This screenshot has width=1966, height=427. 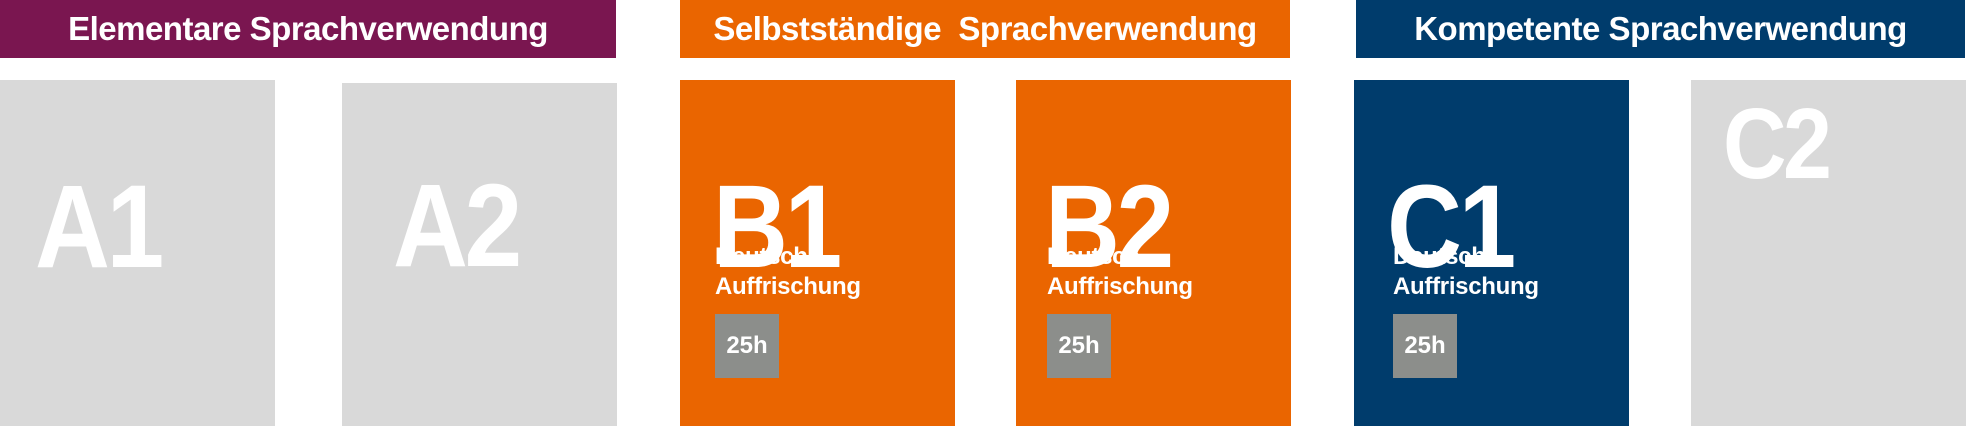 I want to click on level-code: B1, so click(x=777, y=227).